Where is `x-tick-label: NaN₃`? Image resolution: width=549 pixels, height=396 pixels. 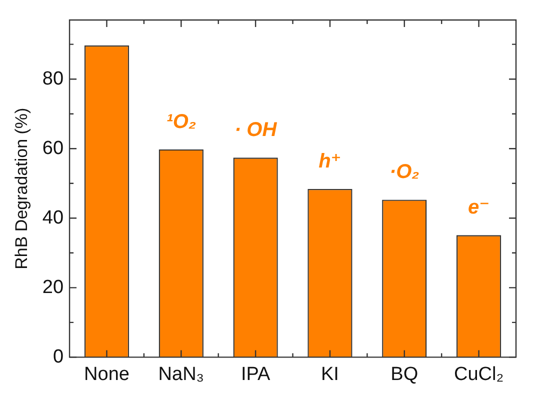
x-tick-label: NaN₃ is located at coordinates (181, 374).